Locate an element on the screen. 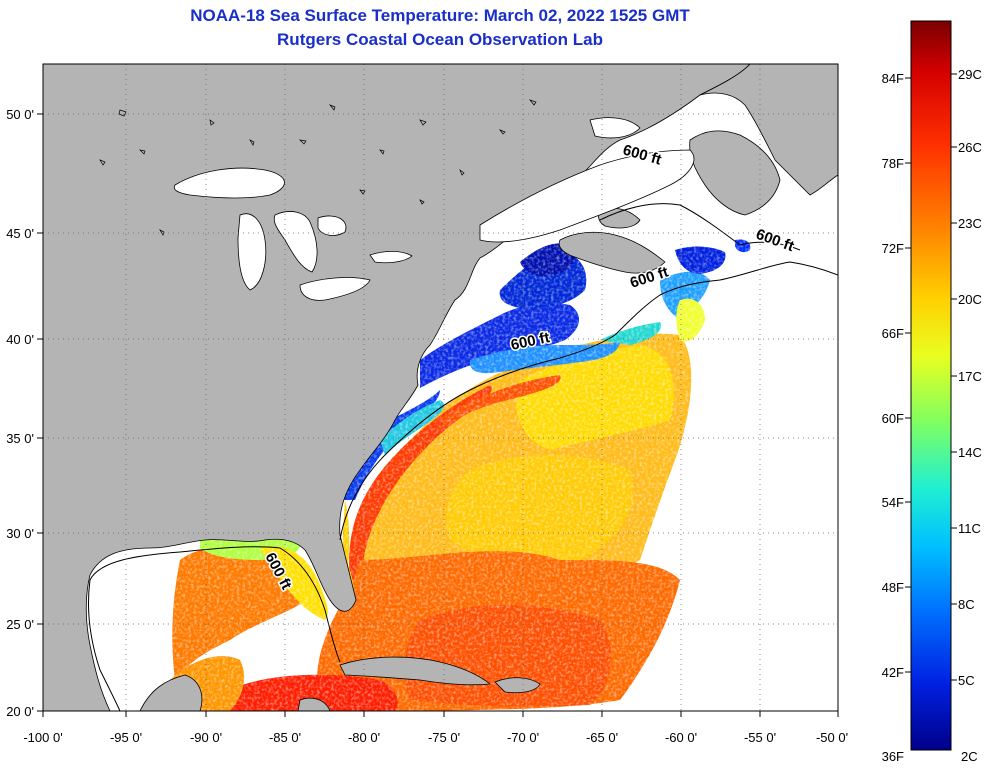 The height and width of the screenshot is (770, 984). x-tick-label: -100 0' is located at coordinates (42, 737).